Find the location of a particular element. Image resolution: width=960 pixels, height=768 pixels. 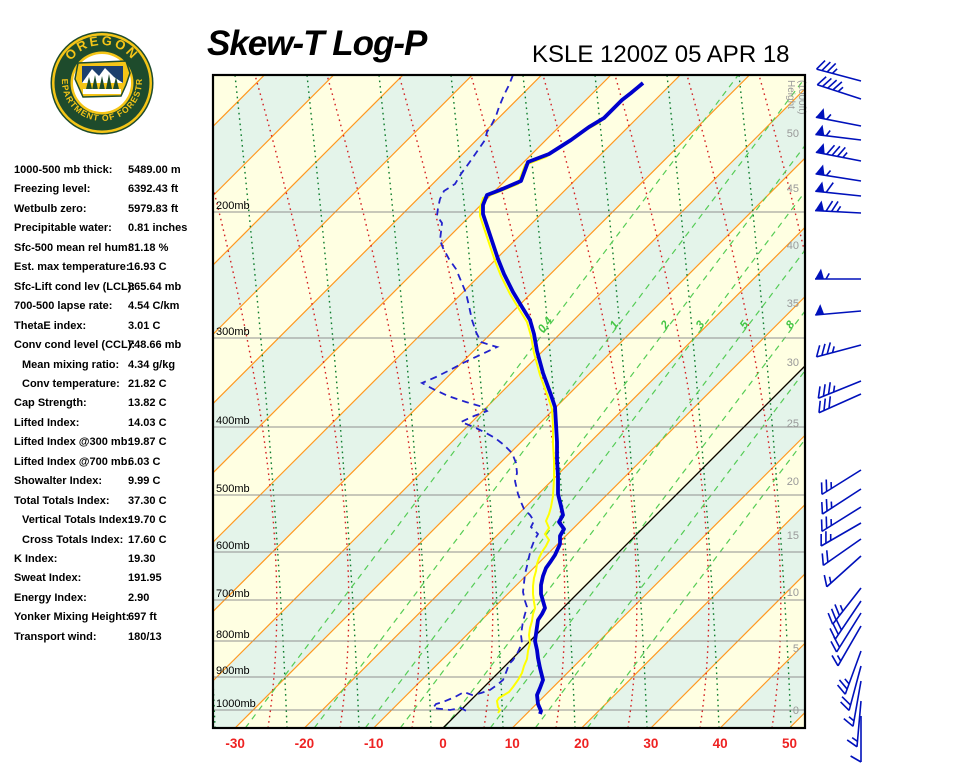

pressure-label: 500mb is located at coordinates (233, 489).